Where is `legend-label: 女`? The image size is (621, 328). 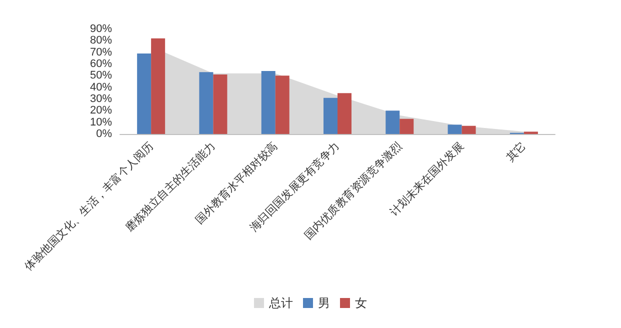
legend-label: 女 is located at coordinates (361, 303).